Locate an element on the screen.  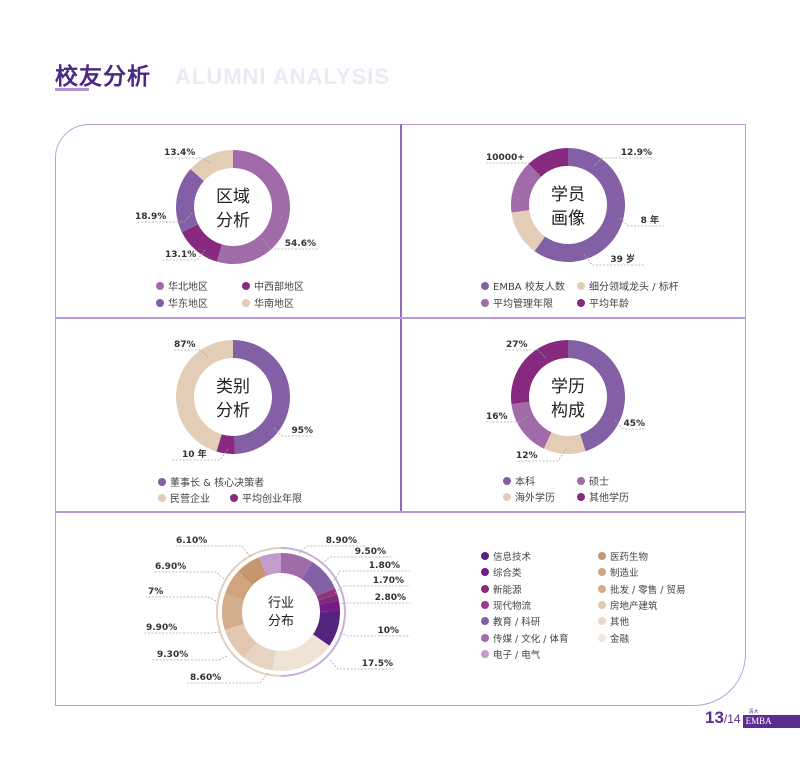
donut-center-title: 行业 is located at coordinates (281, 603).